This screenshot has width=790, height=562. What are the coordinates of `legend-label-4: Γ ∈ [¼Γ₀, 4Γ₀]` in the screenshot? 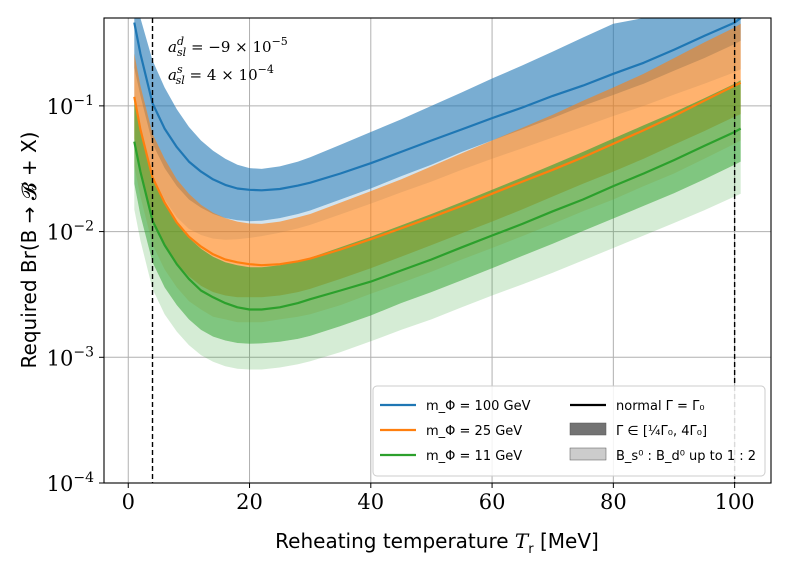 It's located at (661, 431).